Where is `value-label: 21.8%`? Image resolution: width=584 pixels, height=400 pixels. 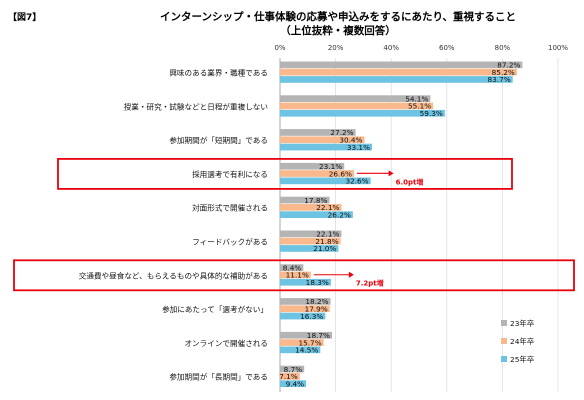
value-label: 21.8% is located at coordinates (326, 241).